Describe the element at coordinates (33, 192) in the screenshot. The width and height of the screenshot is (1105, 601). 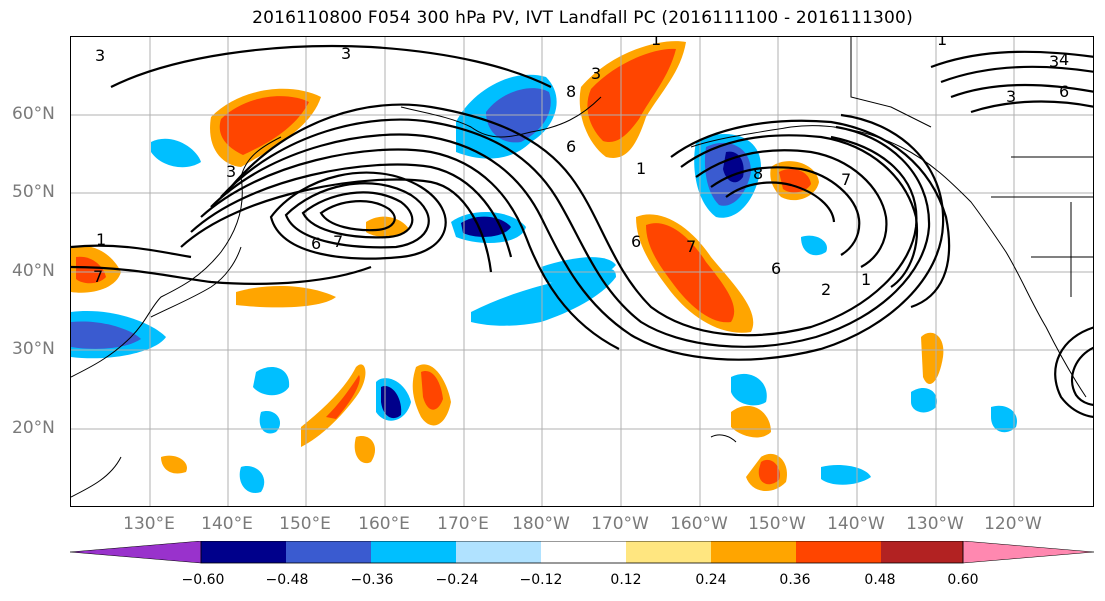
I see `lat-label-50n: 50°N` at that location.